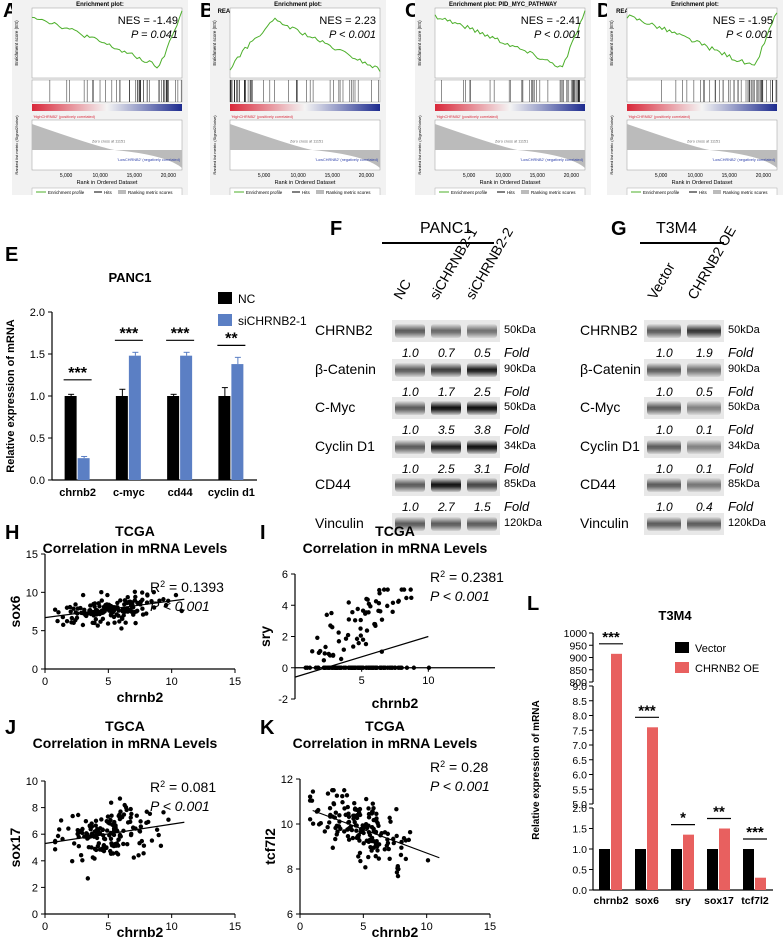 This screenshot has width=783, height=942. What do you see at coordinates (352, 35) in the screenshot?
I see `p-value: P < 0.001` at bounding box center [352, 35].